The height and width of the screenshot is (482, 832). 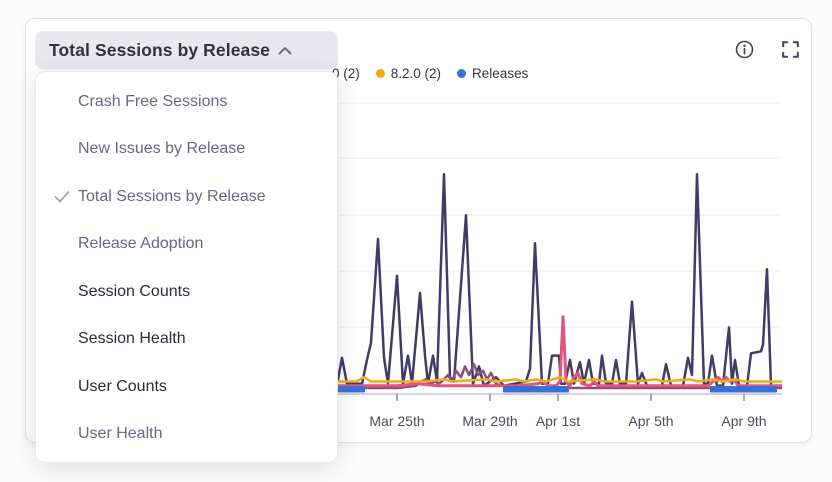 I want to click on menu-item-label: Session Health, so click(x=132, y=339).